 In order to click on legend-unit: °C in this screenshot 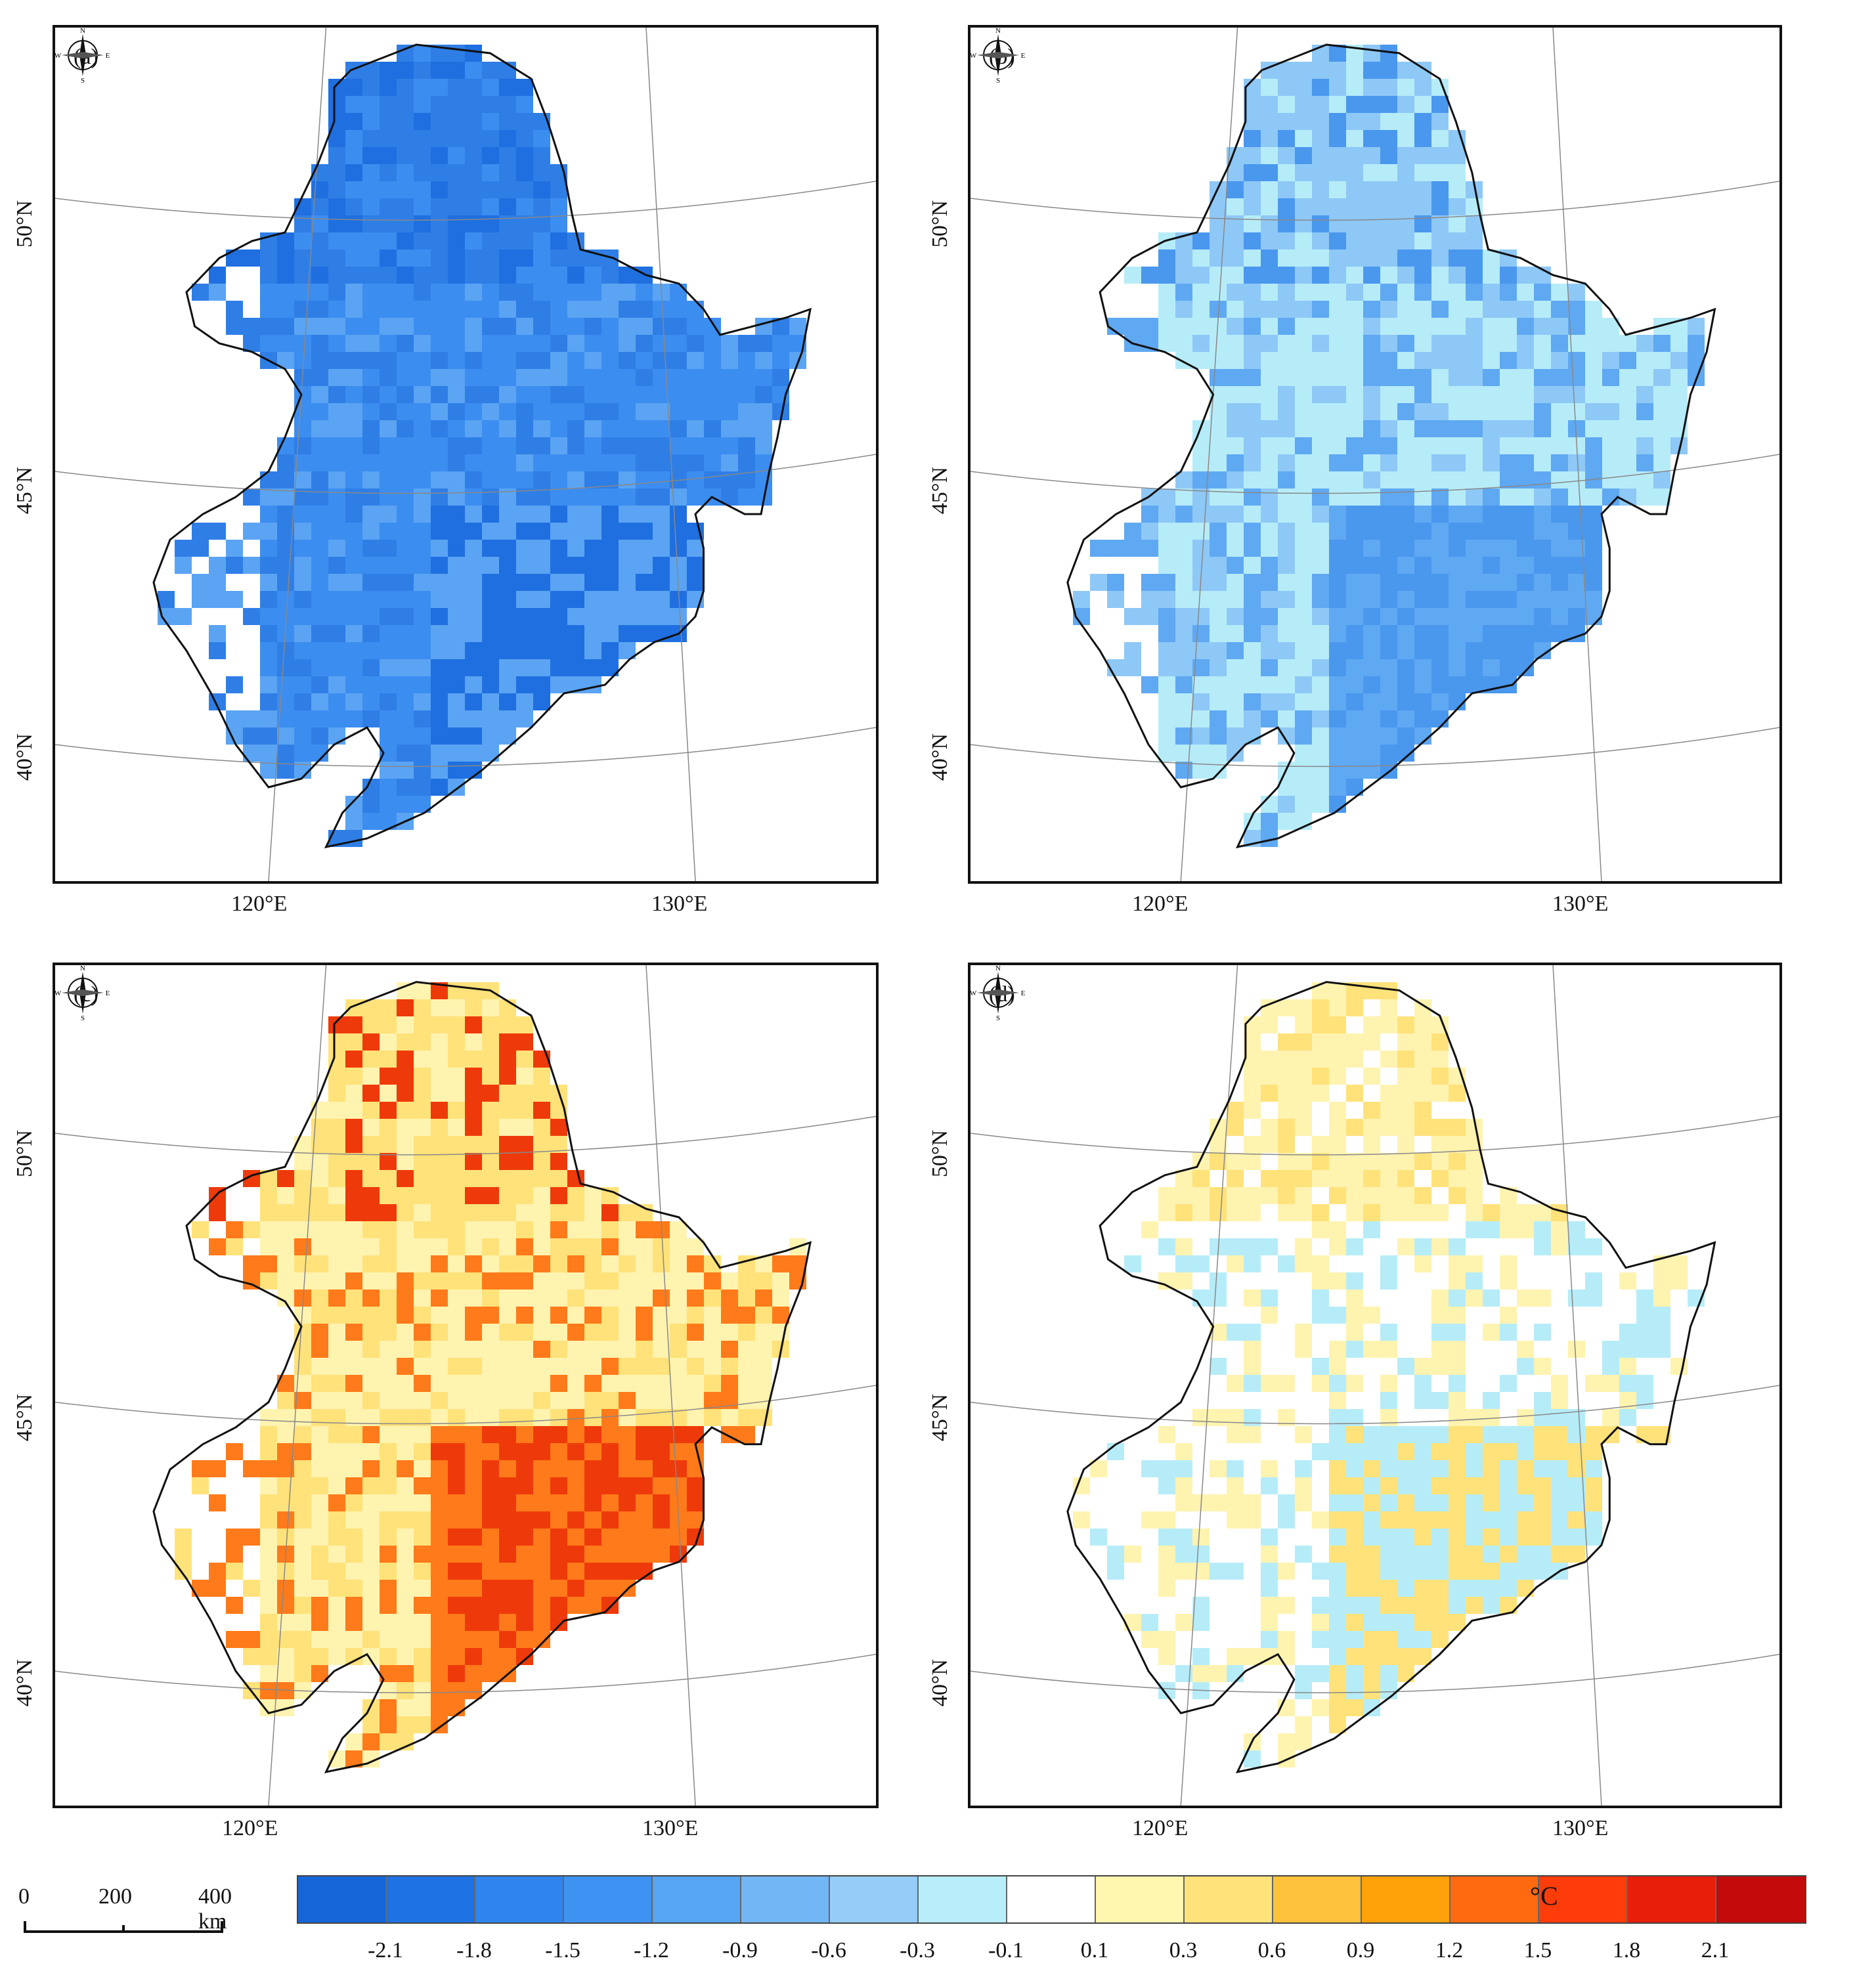, I will do `click(1544, 1896)`.